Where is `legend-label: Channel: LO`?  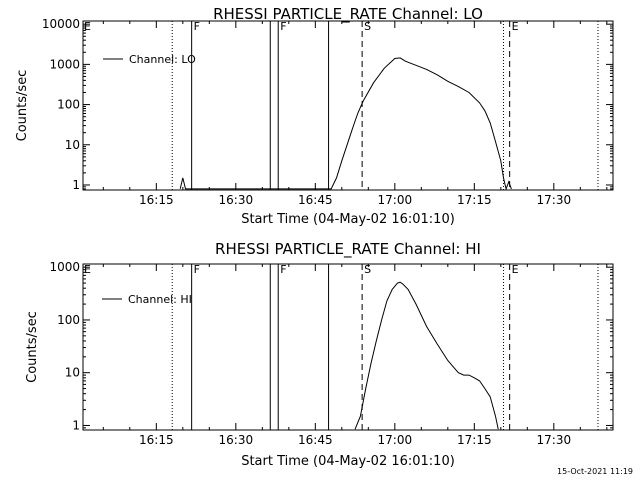
legend-label: Channel: LO is located at coordinates (162, 59).